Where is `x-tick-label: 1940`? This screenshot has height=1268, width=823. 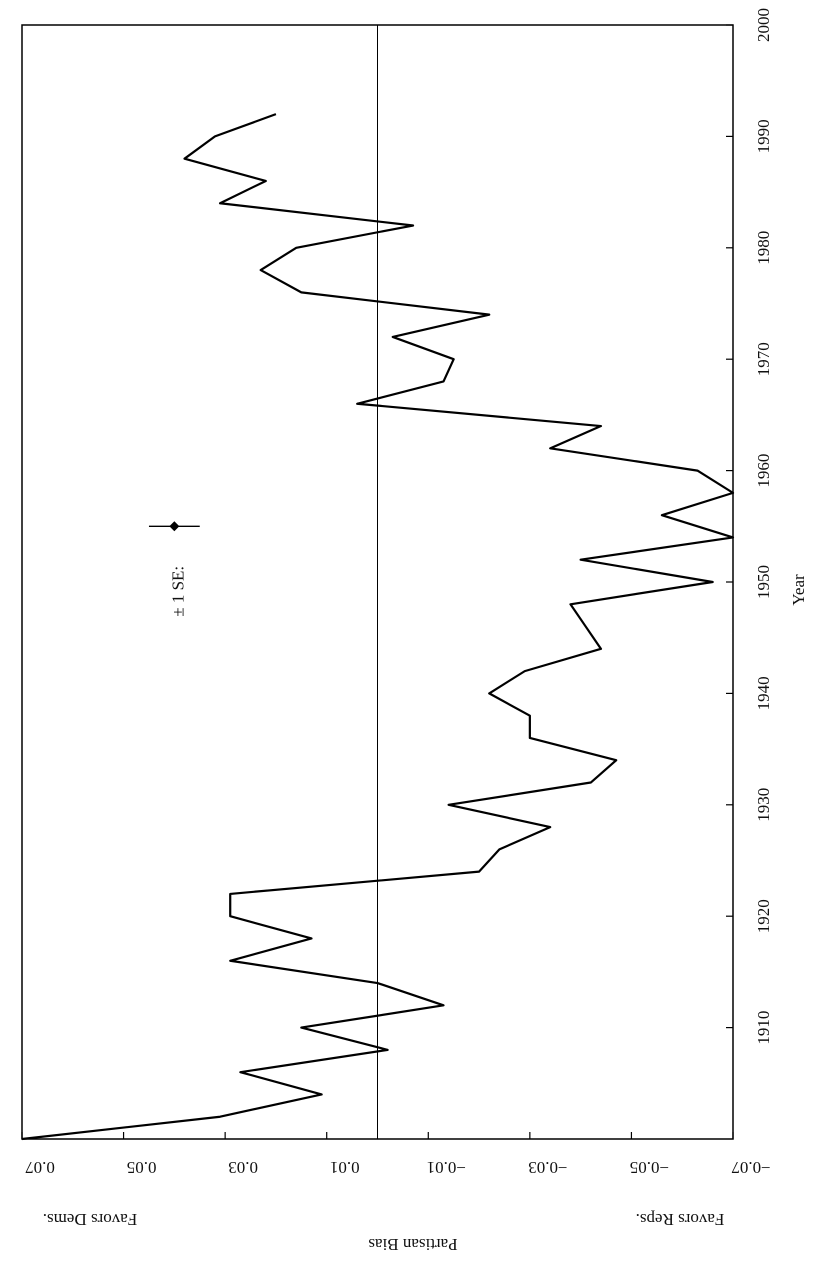 x-tick-label: 1940 is located at coordinates (763, 693).